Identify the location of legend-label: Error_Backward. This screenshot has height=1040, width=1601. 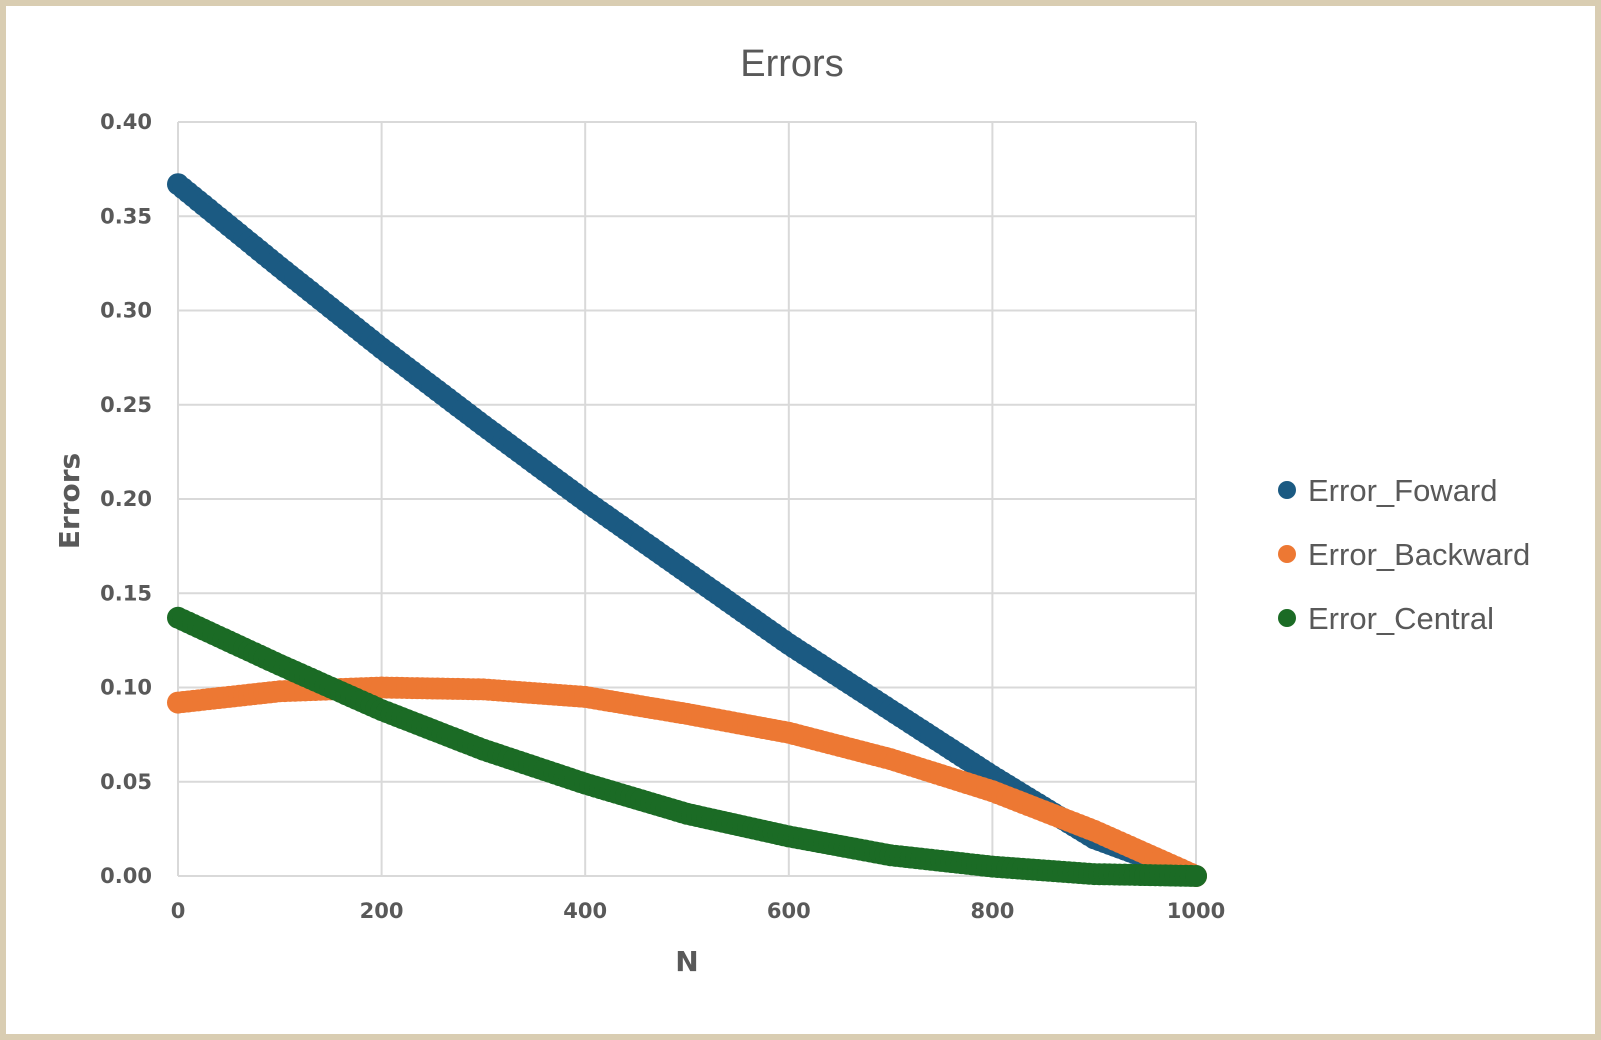
(1419, 554).